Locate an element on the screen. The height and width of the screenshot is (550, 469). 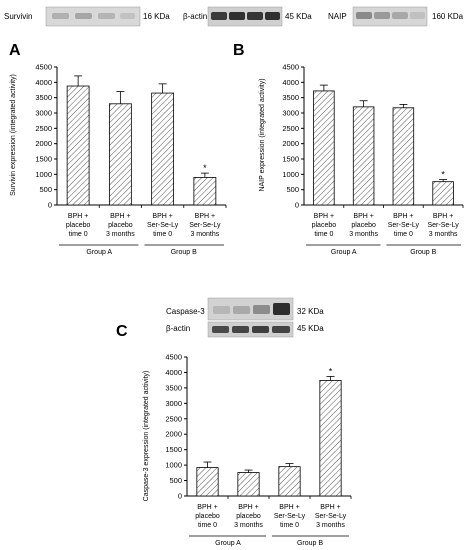
blot-row-caspase: Caspase-3 32 KDa β-actin 45 KDa is located at coordinates (245, 317).